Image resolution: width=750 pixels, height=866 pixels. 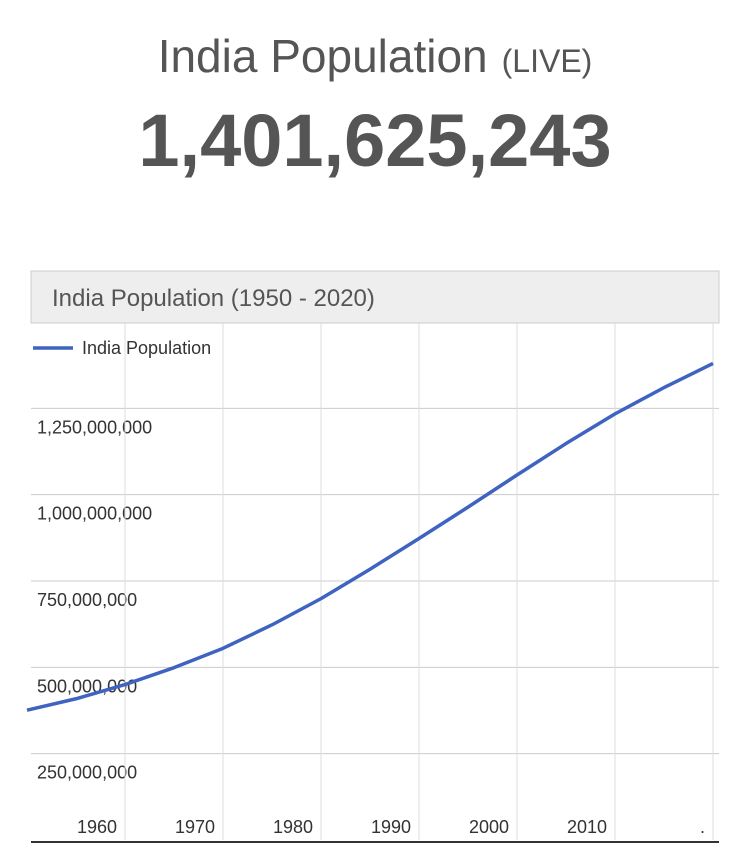 What do you see at coordinates (146, 348) in the screenshot?
I see `legend-label: India Population` at bounding box center [146, 348].